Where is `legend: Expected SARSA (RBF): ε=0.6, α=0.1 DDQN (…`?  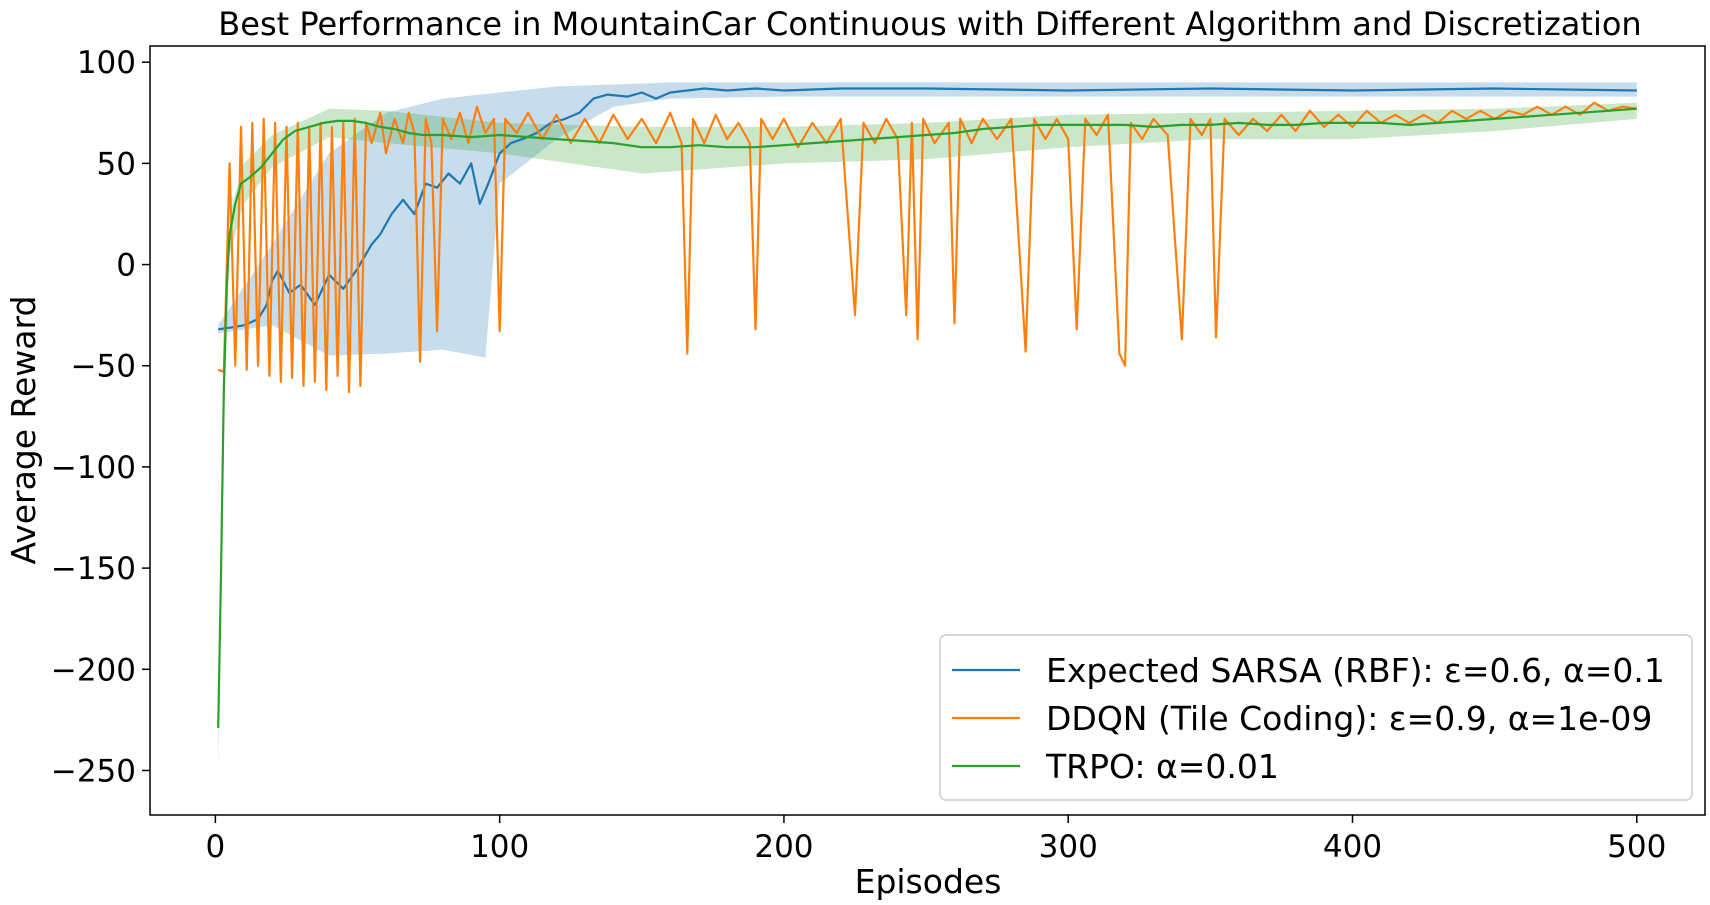 legend: Expected SARSA (RBF): ε=0.6, α=0.1 DDQN (… is located at coordinates (1316, 717).